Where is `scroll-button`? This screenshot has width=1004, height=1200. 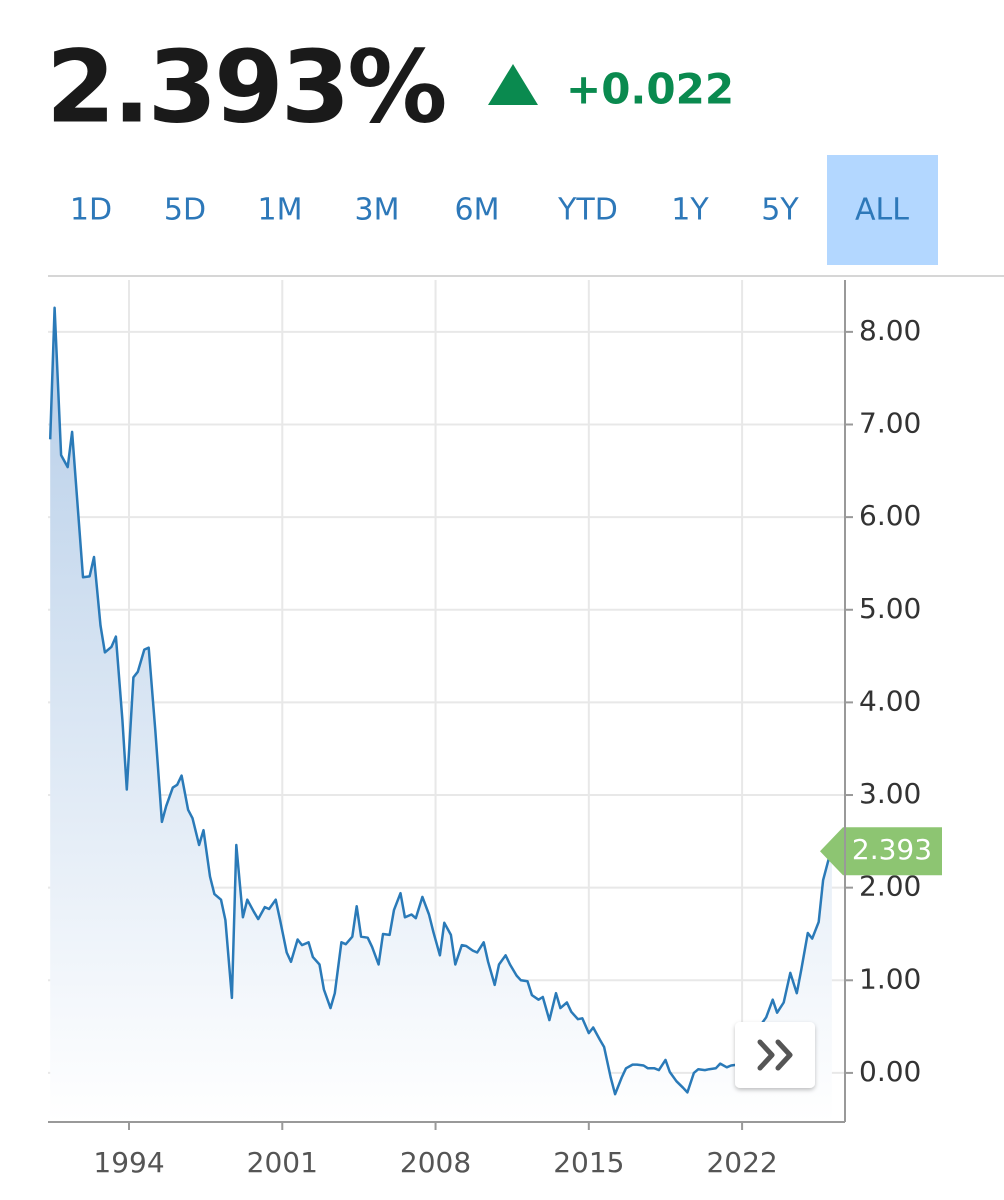 scroll-button is located at coordinates (775, 1055).